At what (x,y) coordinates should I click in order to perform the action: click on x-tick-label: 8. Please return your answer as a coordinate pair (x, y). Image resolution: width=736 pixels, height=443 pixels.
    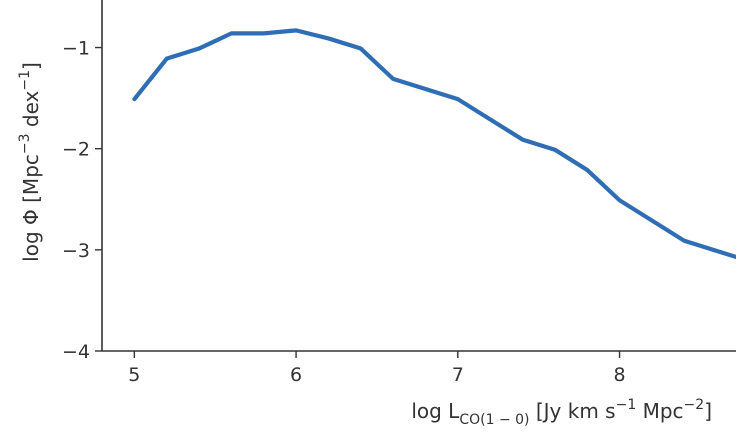
    Looking at the image, I should click on (620, 375).